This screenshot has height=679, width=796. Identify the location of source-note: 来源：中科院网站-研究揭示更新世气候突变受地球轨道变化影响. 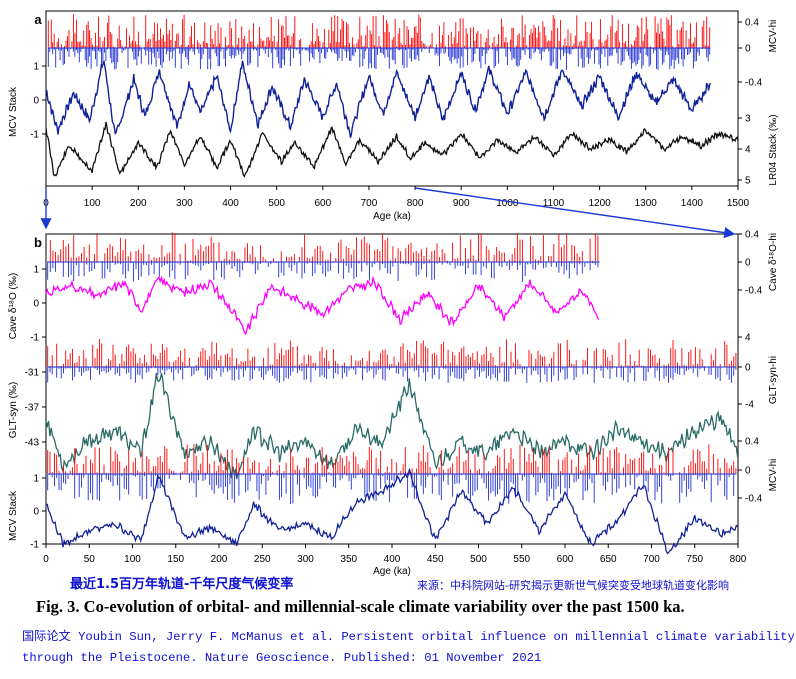
(573, 585).